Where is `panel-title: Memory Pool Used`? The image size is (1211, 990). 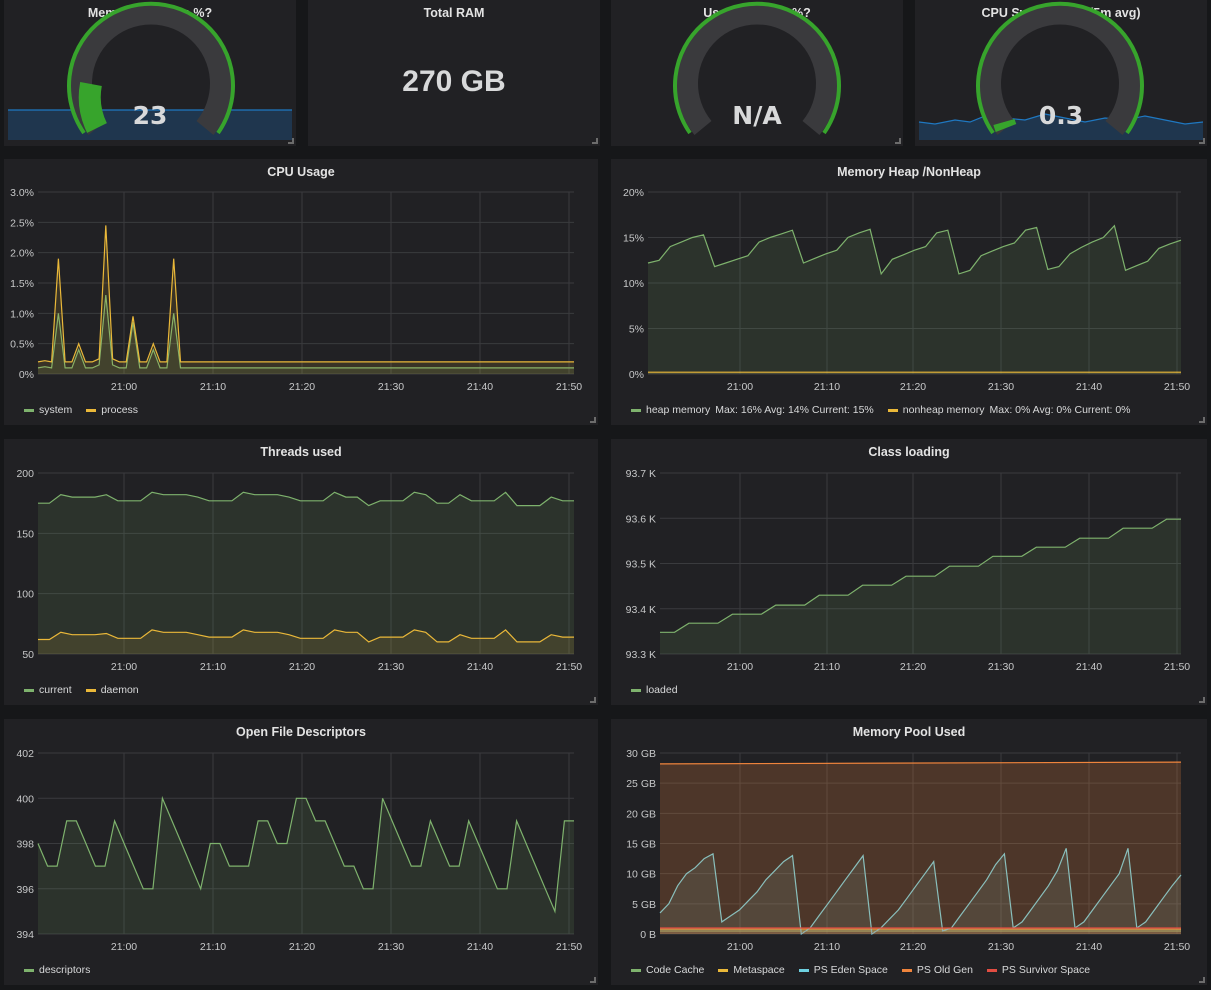
panel-title: Memory Pool Used is located at coordinates (909, 732).